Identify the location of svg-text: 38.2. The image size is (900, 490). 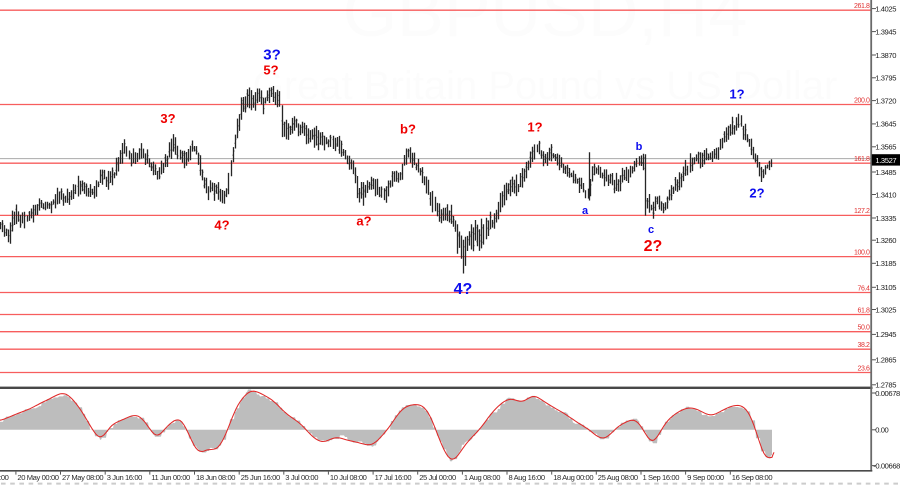
(863, 345).